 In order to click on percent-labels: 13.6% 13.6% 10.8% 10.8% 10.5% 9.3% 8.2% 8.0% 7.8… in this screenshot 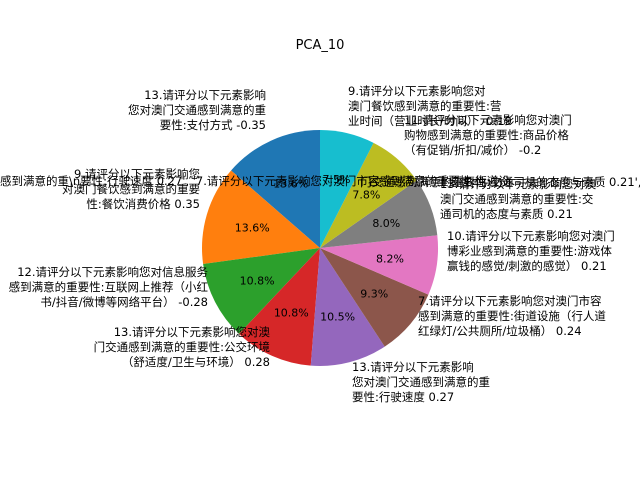, I will do `click(319, 248)`.